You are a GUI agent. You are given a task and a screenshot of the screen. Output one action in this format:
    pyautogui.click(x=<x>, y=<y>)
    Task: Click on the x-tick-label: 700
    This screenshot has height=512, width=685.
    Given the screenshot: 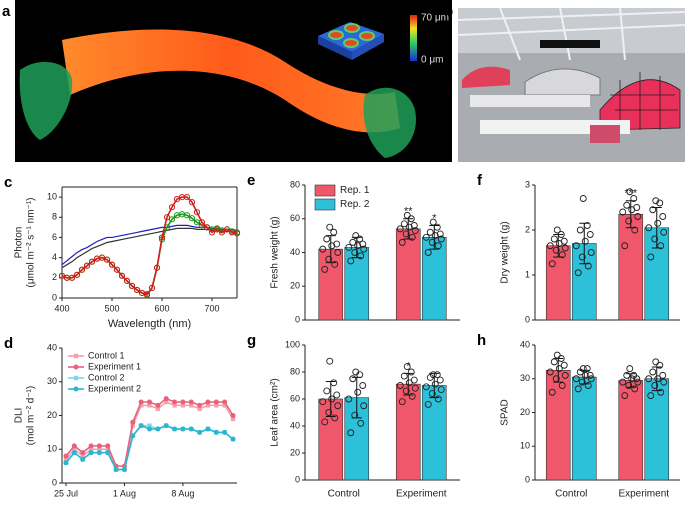 What is the action you would take?
    pyautogui.click(x=211, y=308)
    